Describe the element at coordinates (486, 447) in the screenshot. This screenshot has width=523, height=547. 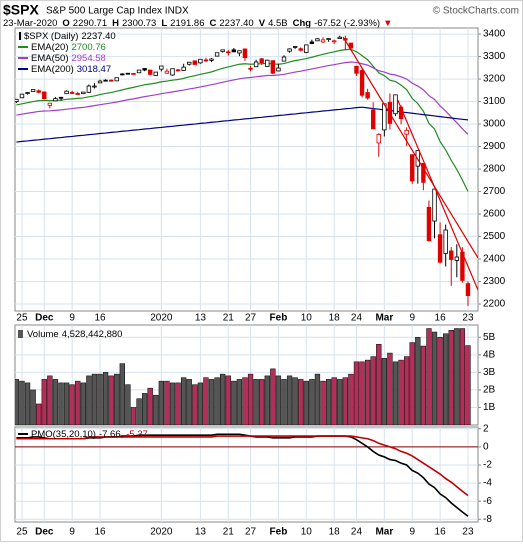
I see `y-tick-label: 0` at that location.